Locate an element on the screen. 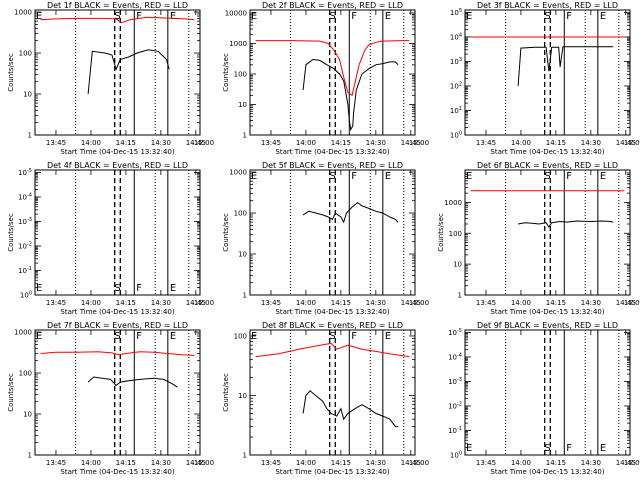 The width and height of the screenshot is (640, 480). panel-title: Det 2f BLACK = Events, RED = LLD is located at coordinates (332, 5).